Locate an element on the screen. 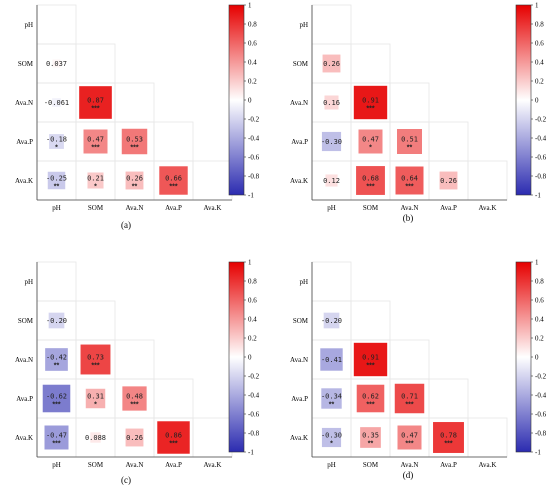 Image resolution: width=550 pixels, height=488 pixels. colorbar-tick-label: -1 is located at coordinates (538, 453).